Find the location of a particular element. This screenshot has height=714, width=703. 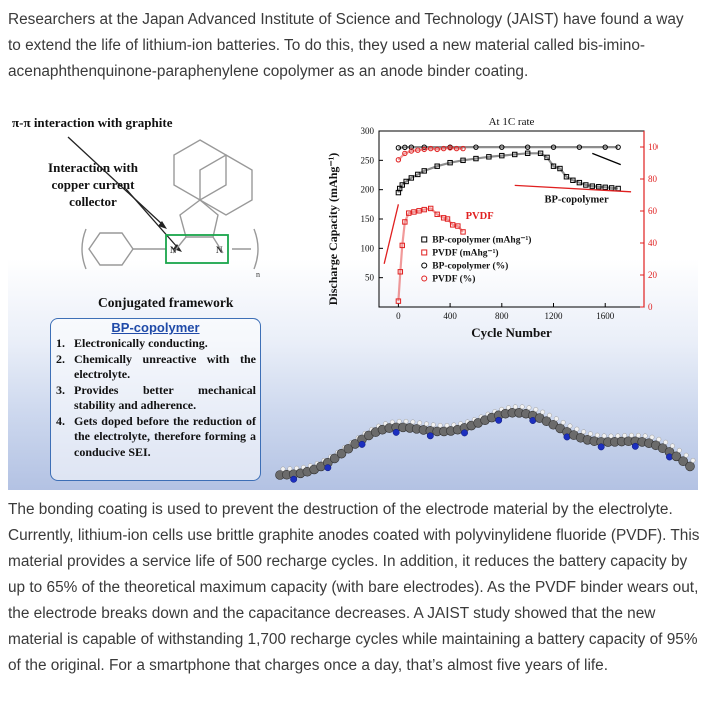

nitrogen-right-label: N is located at coordinates (219, 250).